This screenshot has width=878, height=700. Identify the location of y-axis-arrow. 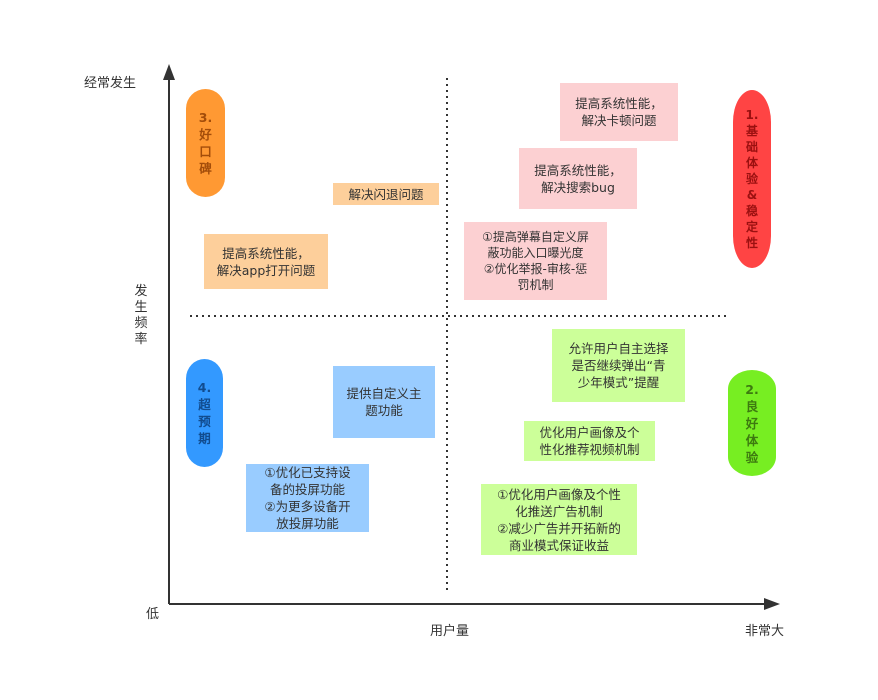
(169, 72).